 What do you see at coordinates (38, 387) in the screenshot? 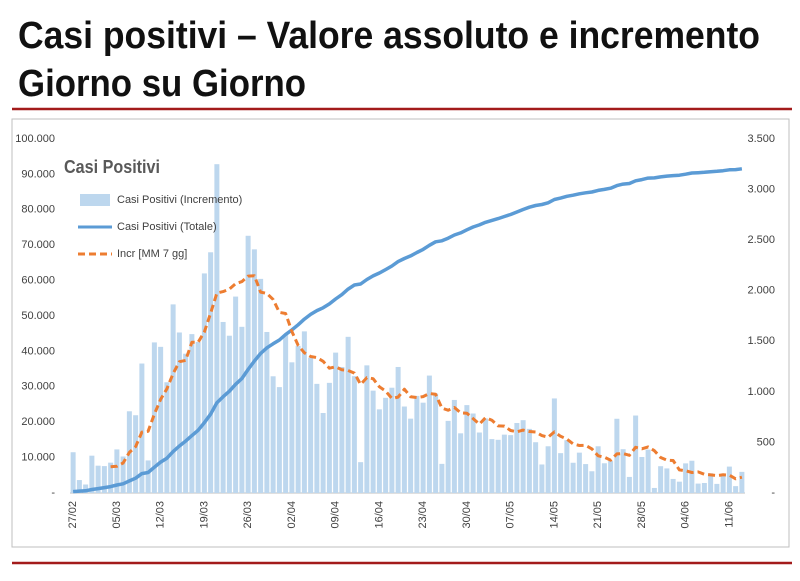
I see `y-tick-label: 30.000` at bounding box center [38, 387].